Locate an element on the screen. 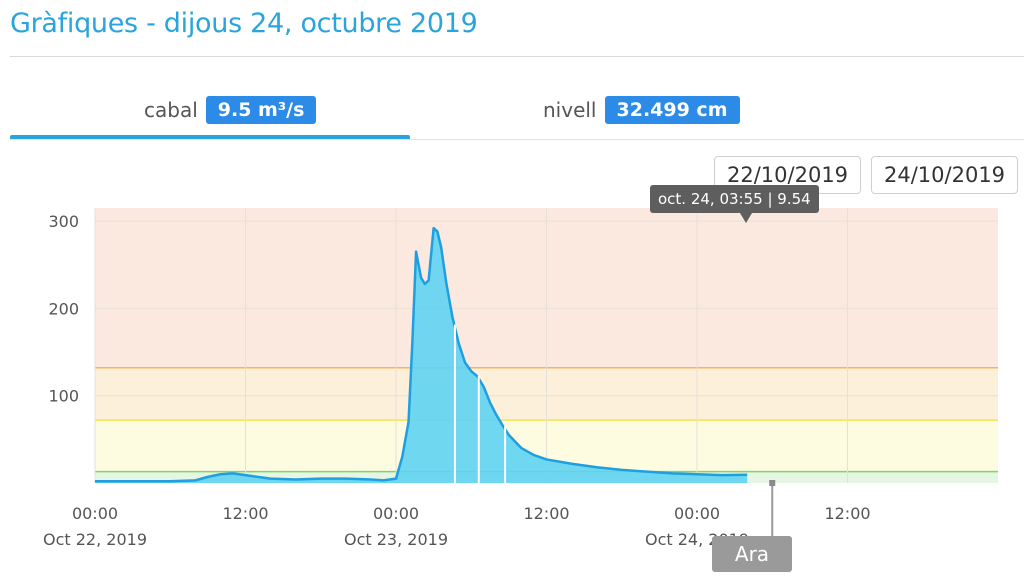 This screenshot has height=576, width=1024. chart-tooltip: oct. 24, 03:55 | 9.54 is located at coordinates (734, 199).